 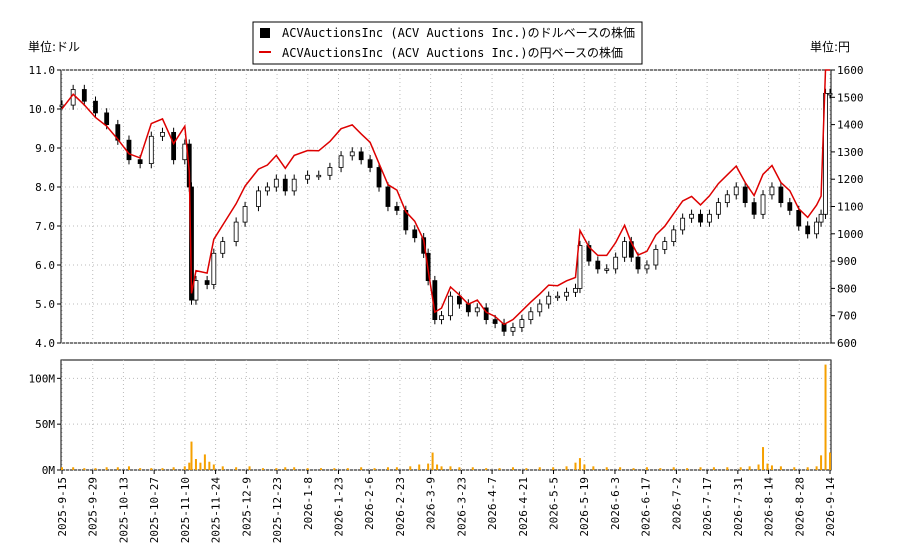 I want to click on right-tick-label: 1100, so click(x=850, y=207).